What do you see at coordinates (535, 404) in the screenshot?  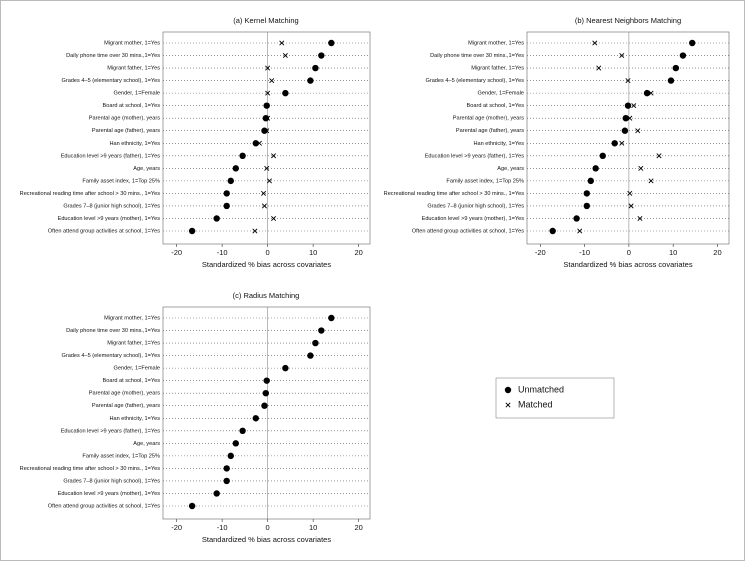 I see `legend-label: Matched` at bounding box center [535, 404].